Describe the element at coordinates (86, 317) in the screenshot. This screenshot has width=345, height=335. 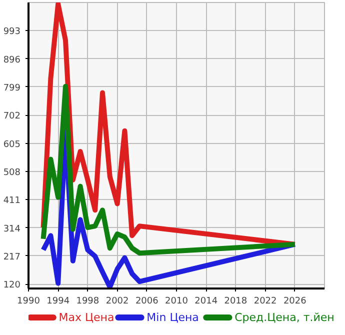
I see `legend-label: Max Цена` at that location.